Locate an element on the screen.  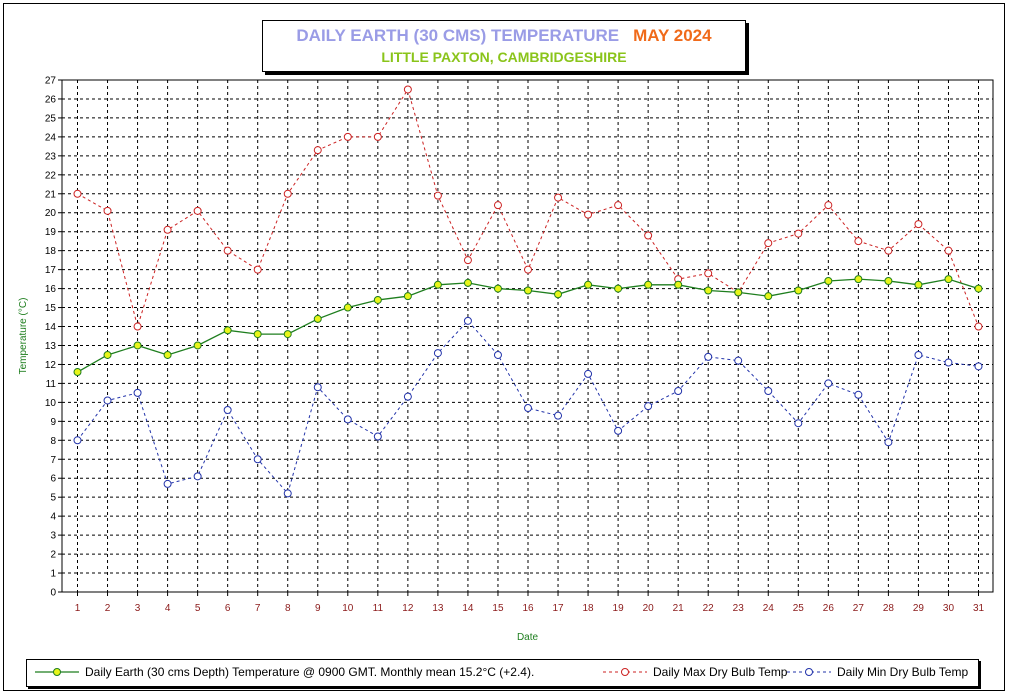
x-tick-label: 28 is located at coordinates (889, 608).